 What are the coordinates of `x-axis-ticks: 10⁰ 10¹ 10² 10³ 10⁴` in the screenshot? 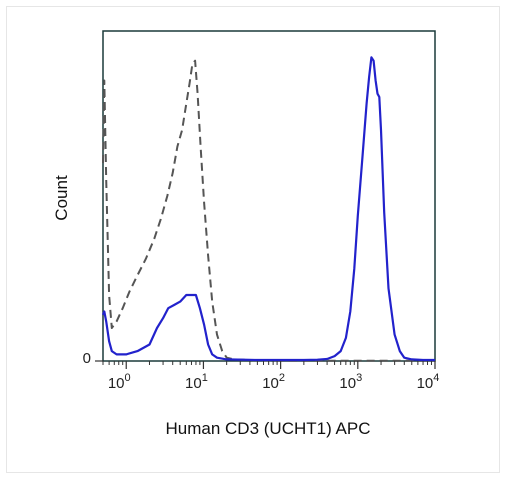 It's located at (271, 376).